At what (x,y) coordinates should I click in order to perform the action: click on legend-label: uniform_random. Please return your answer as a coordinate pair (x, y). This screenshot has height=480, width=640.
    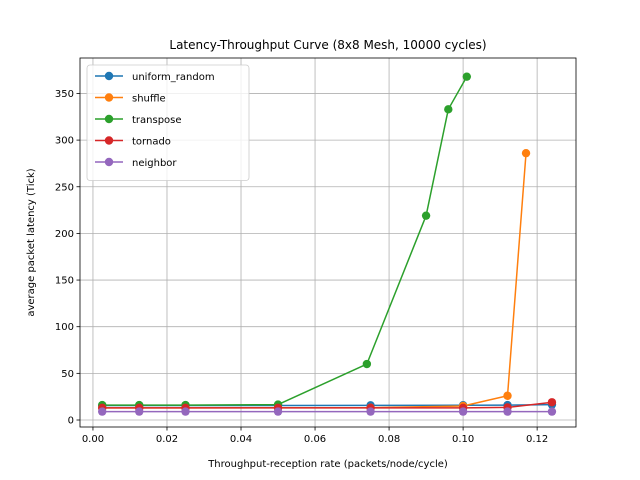
    Looking at the image, I should click on (173, 77).